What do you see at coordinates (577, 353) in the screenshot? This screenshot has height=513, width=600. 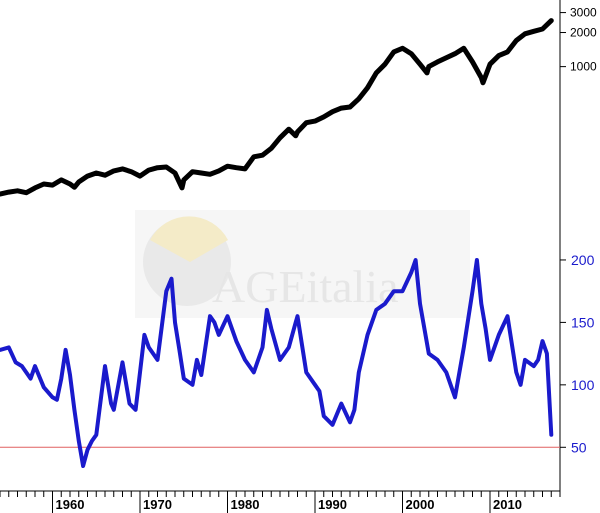 I see `bottom-y-ticks: 50 100 150 200` at bounding box center [577, 353].